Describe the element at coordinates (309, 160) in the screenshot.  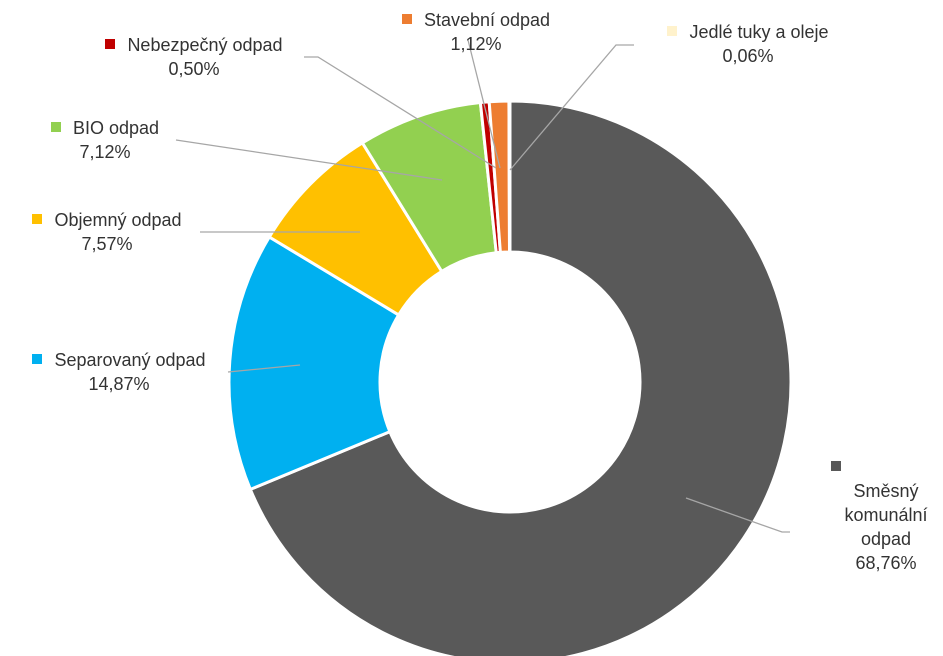
I see `leader-line-bio` at that location.